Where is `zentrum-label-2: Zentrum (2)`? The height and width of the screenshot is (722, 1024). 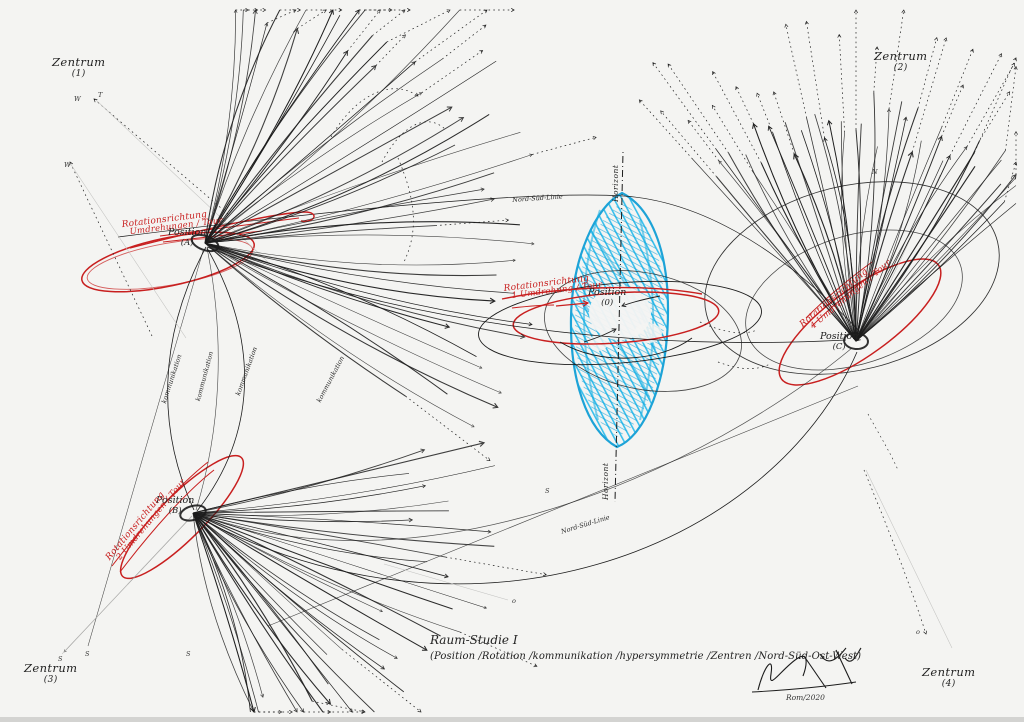
zentrum-label-2: Zentrum (2) is located at coordinates (901, 61).